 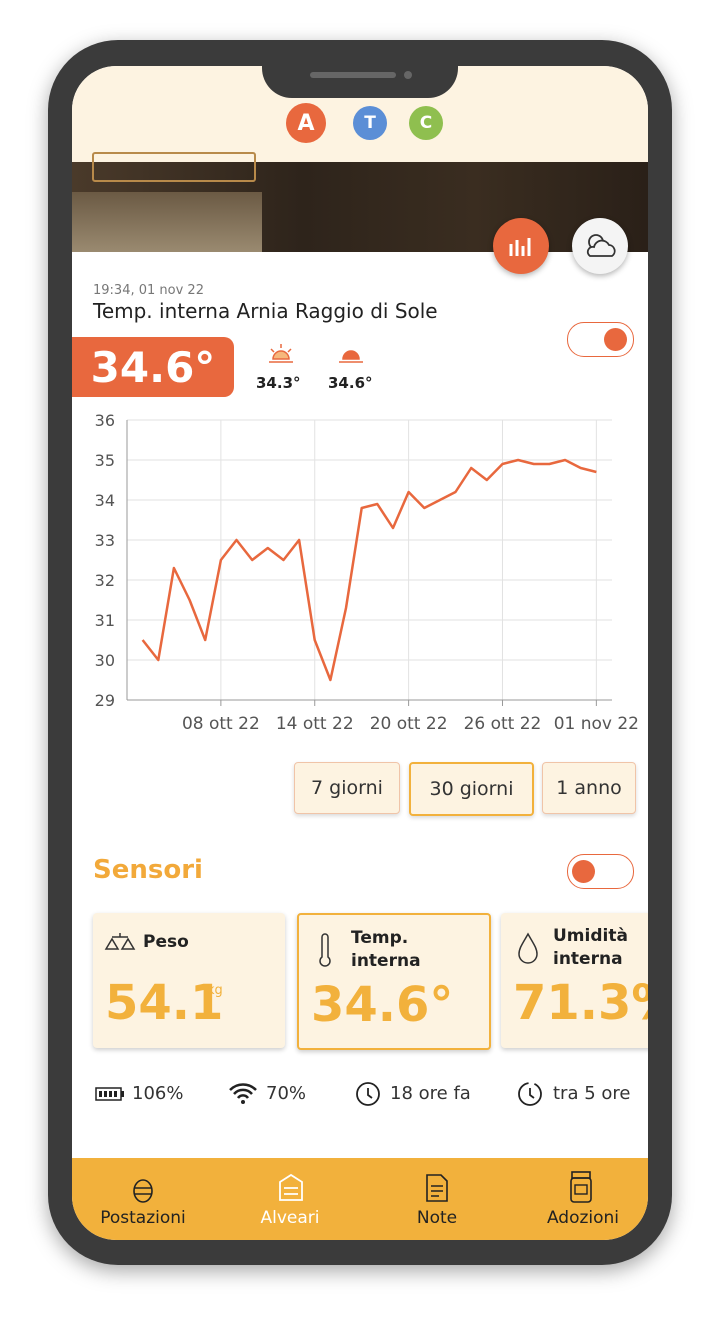 What do you see at coordinates (278, 383) in the screenshot?
I see `reading-min: 34.3°` at bounding box center [278, 383].